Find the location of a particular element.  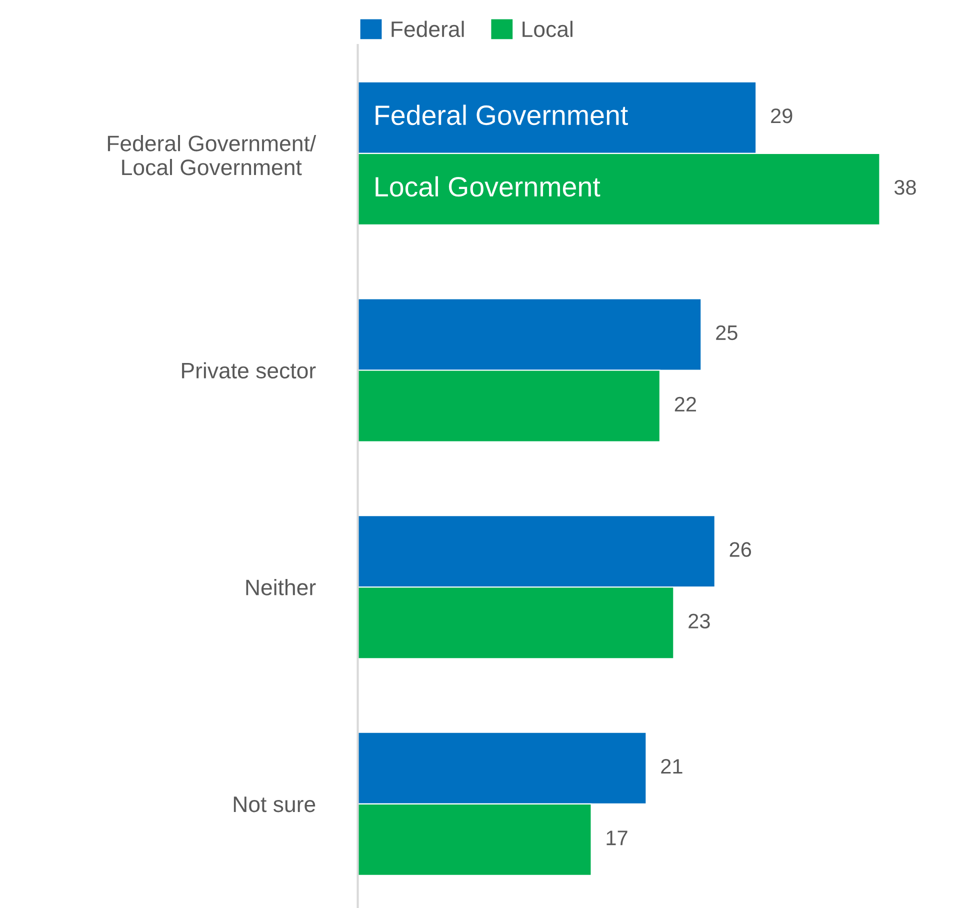

y-tick-label: Private sector is located at coordinates (249, 370).